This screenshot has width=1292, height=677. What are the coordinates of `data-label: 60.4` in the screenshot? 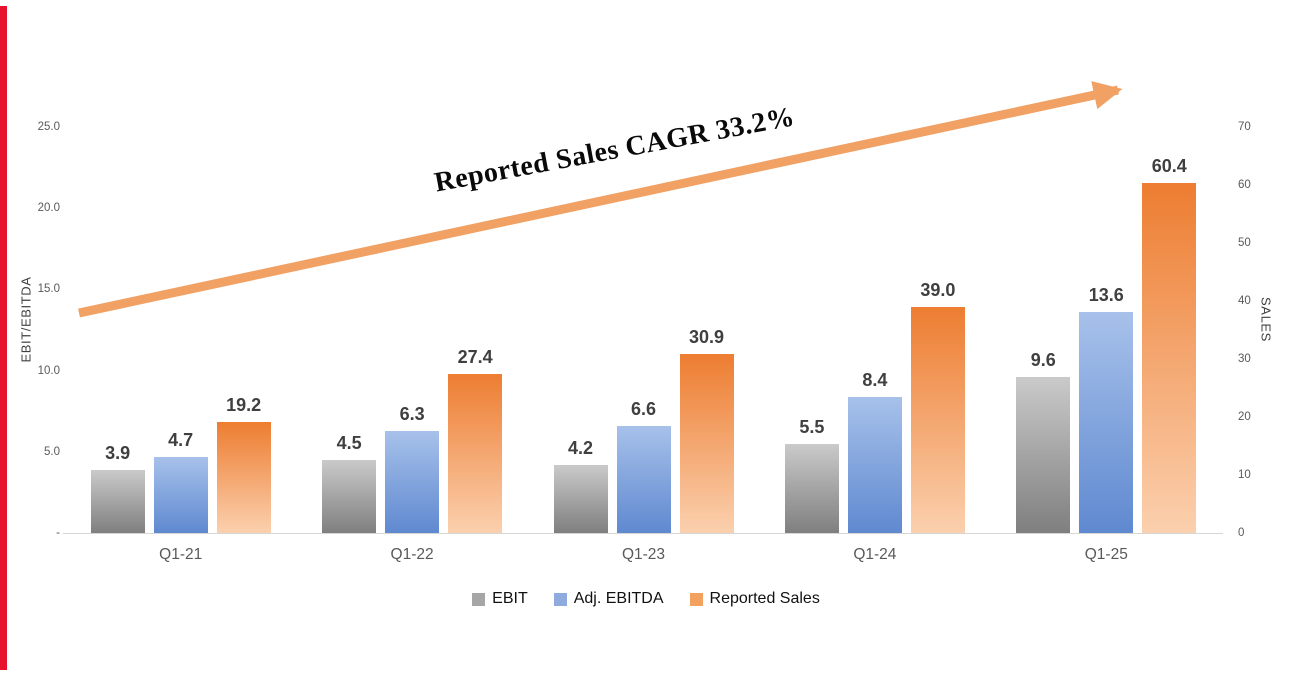 It's located at (1169, 165).